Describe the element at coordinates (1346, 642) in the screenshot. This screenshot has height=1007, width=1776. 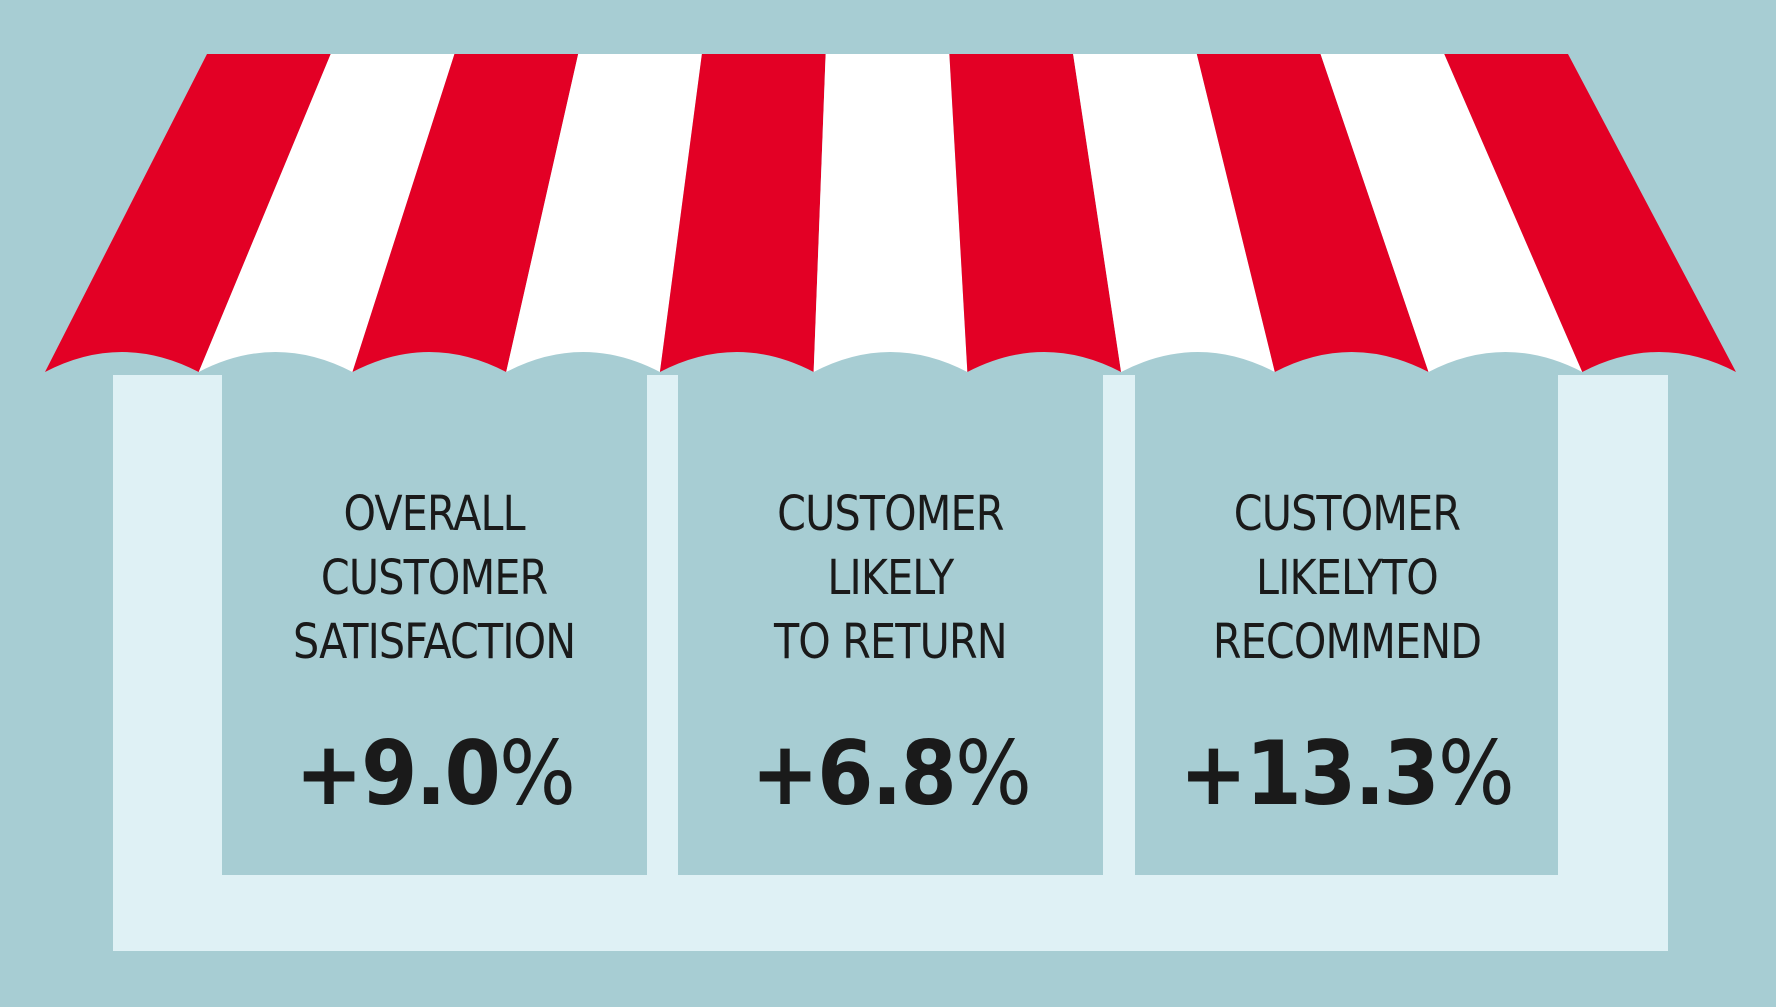
I see `label-line: RECOMMEND` at that location.